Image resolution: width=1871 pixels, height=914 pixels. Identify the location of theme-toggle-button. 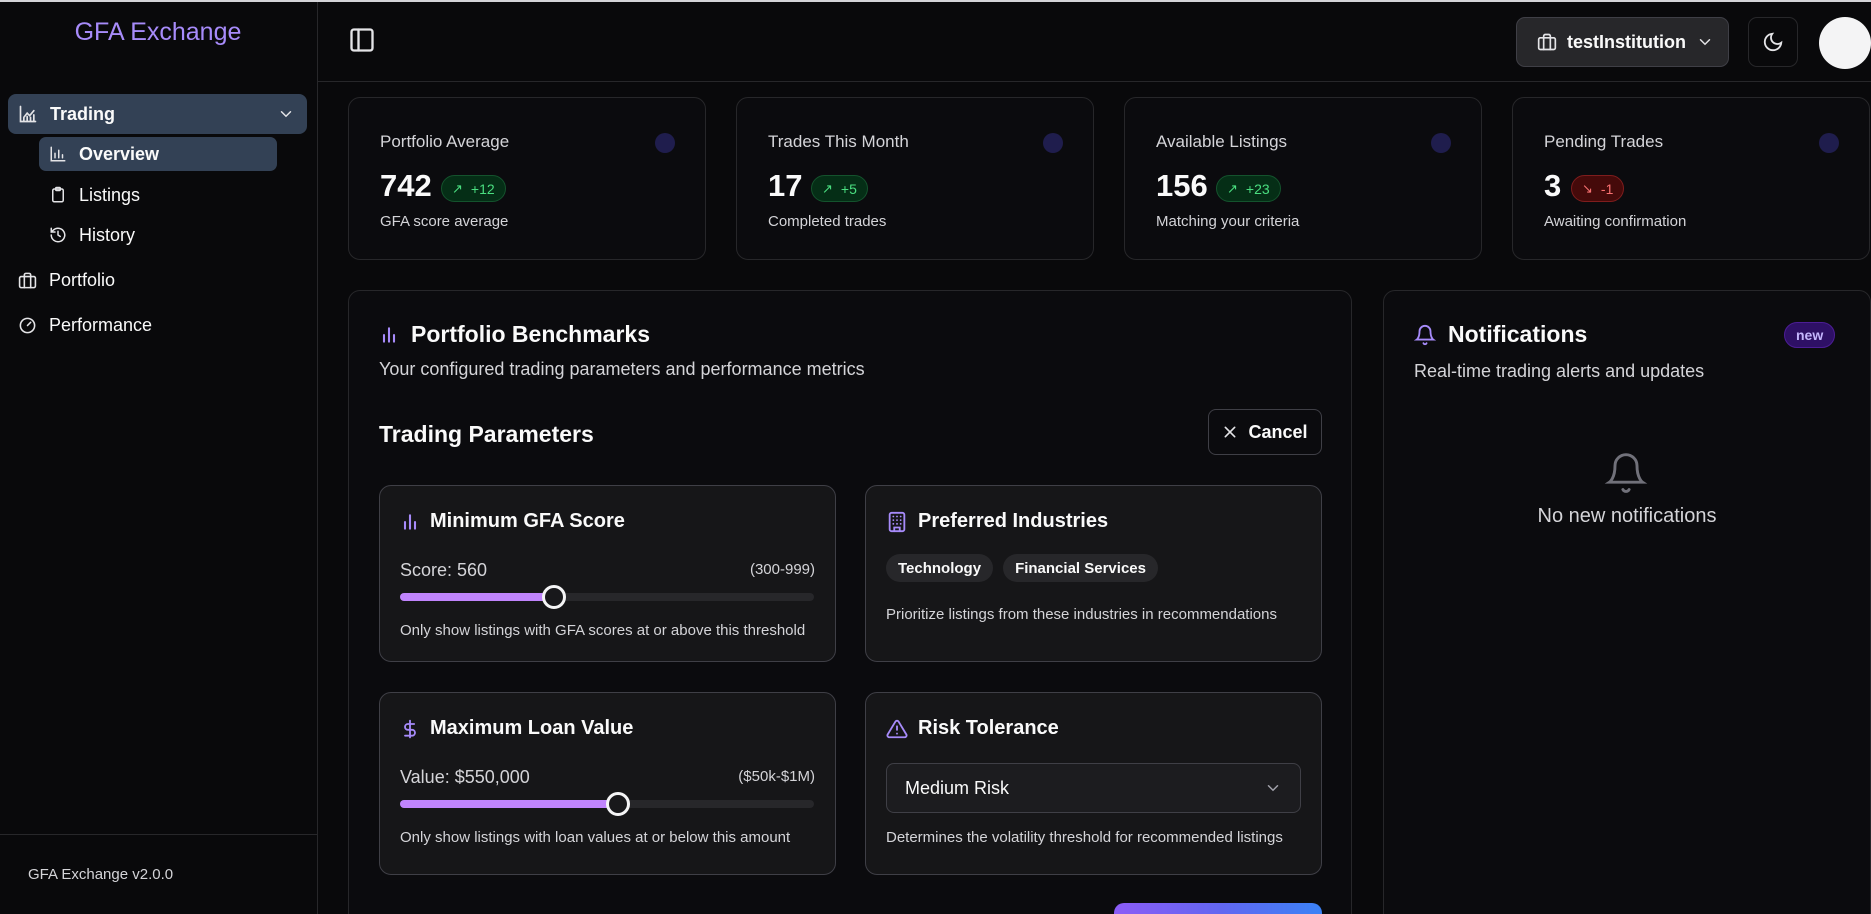
(1773, 42).